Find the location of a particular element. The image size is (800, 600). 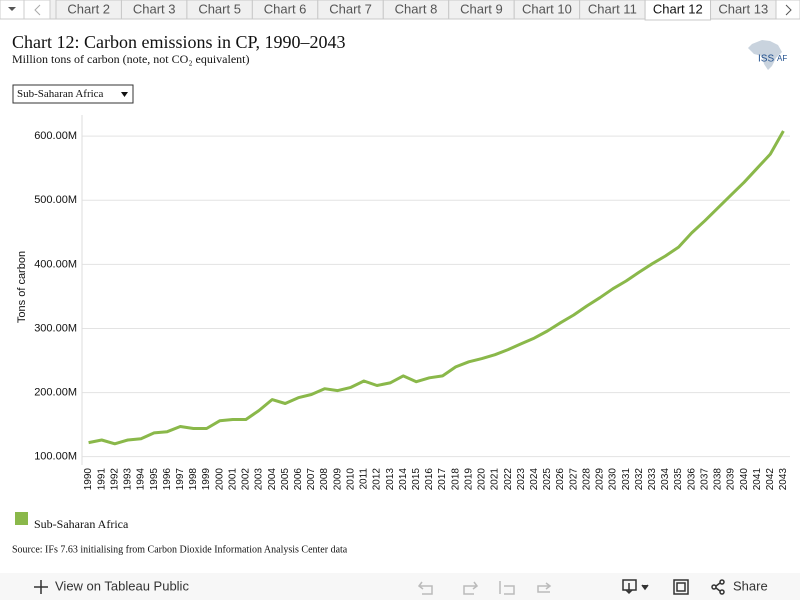

x-tick-label: 2017 is located at coordinates (442, 479).